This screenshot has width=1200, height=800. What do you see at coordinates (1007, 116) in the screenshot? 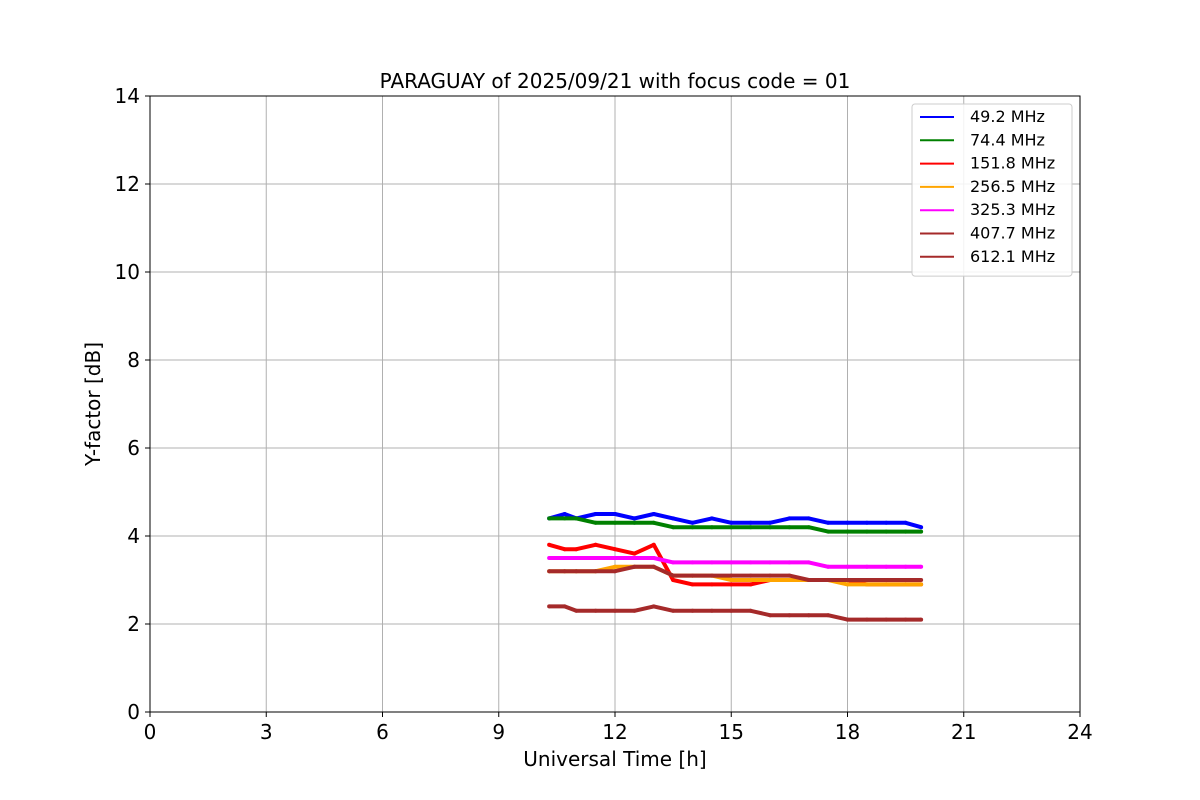
I see `legend-label: 49.2 MHz` at bounding box center [1007, 116].